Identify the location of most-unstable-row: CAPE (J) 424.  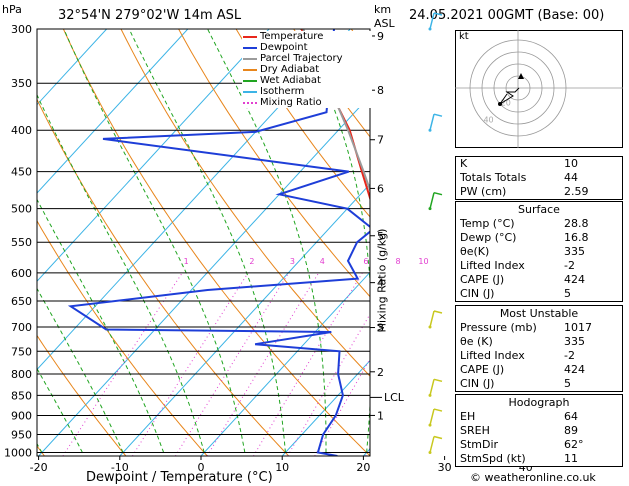
(522, 369).